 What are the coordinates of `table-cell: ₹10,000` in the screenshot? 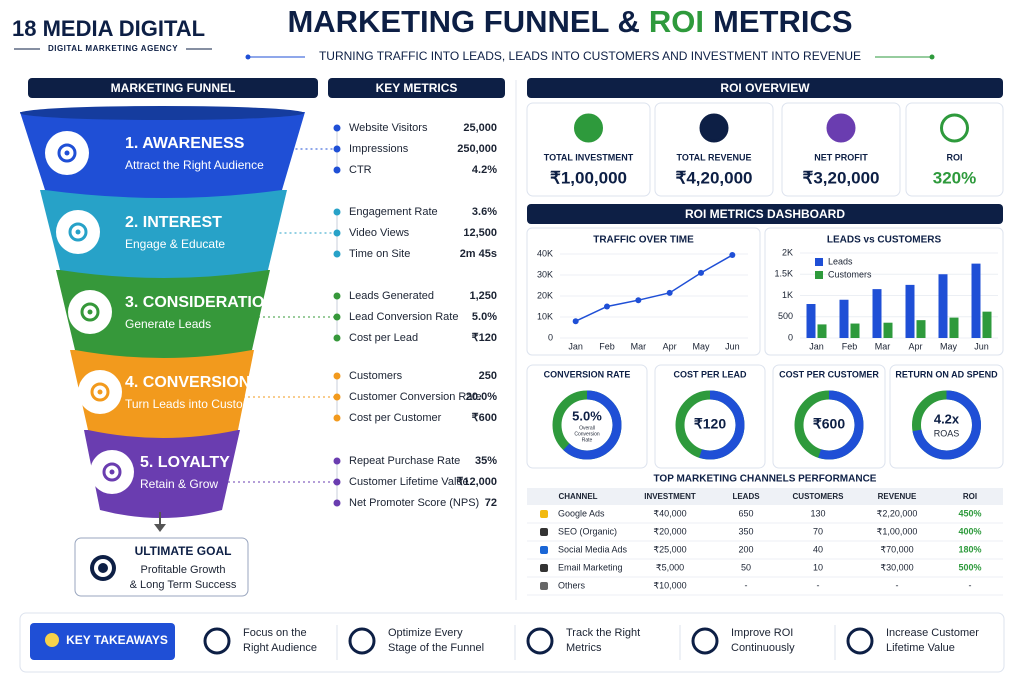 It's located at (669, 585).